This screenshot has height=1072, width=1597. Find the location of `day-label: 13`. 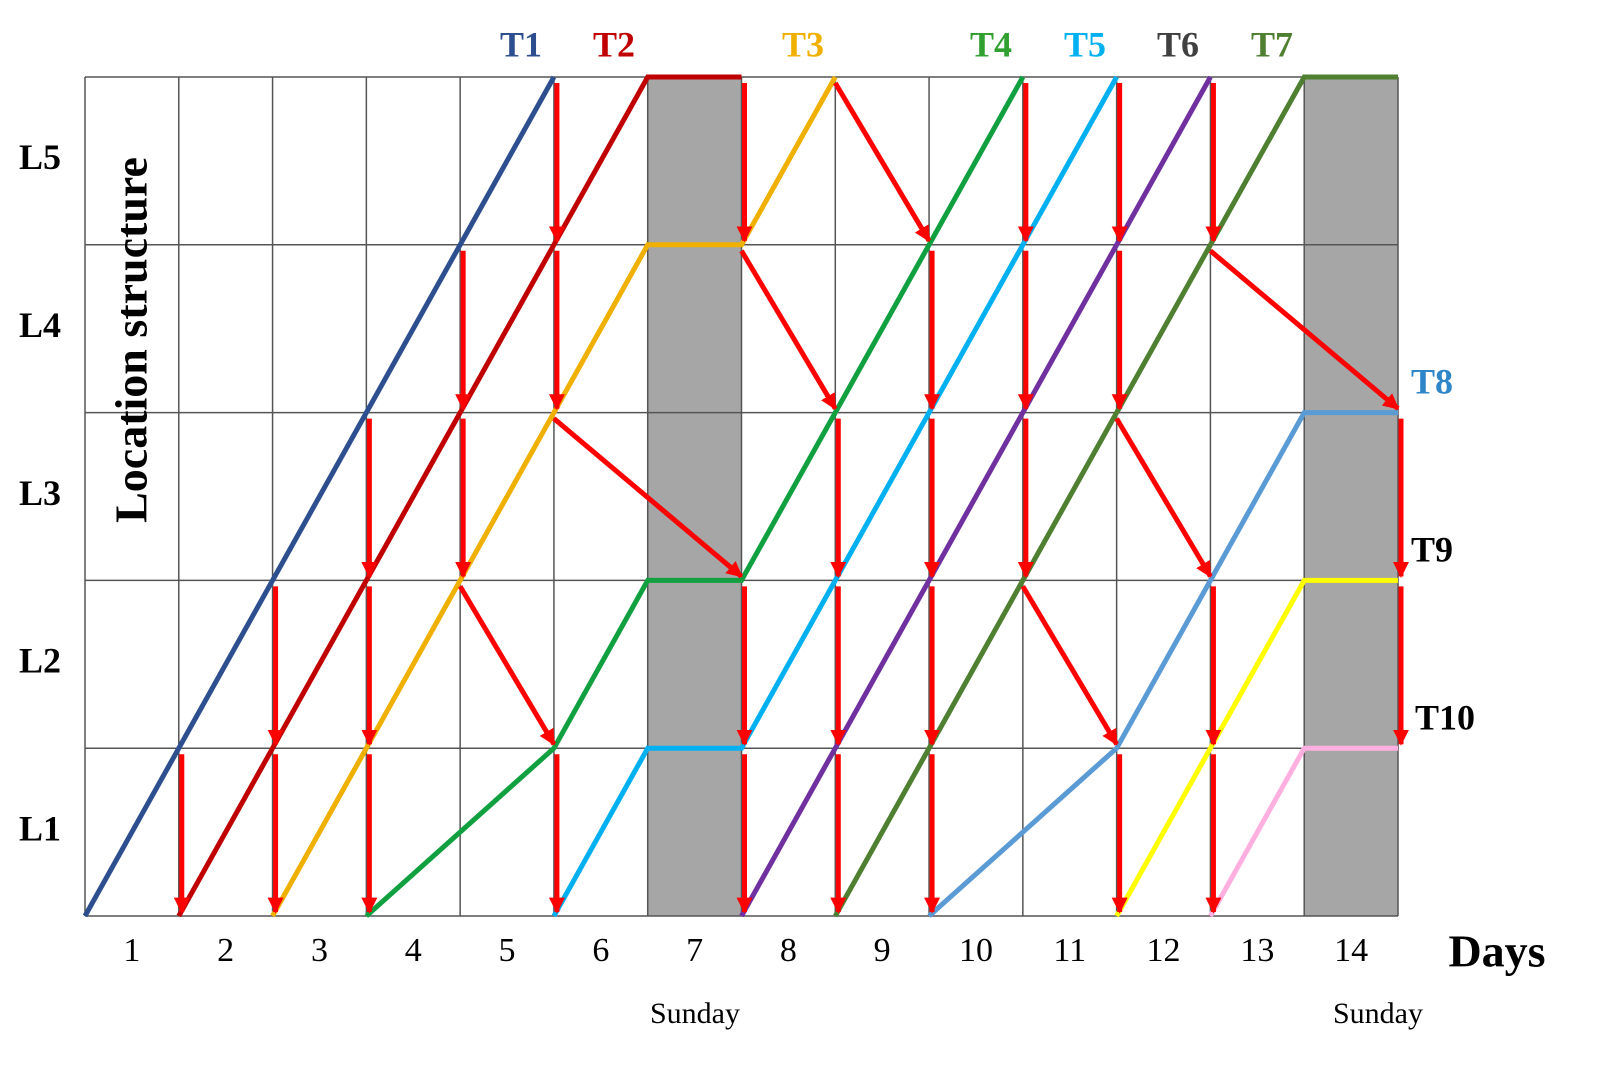

day-label: 13 is located at coordinates (1257, 950).